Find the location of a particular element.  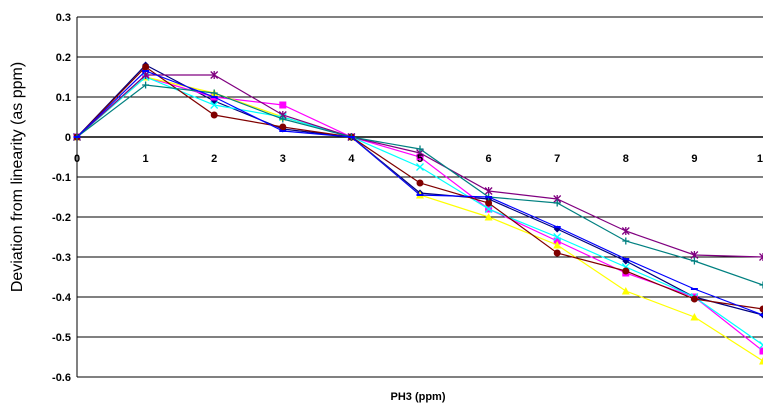

y-tick-label: -0.5 is located at coordinates (61, 338).